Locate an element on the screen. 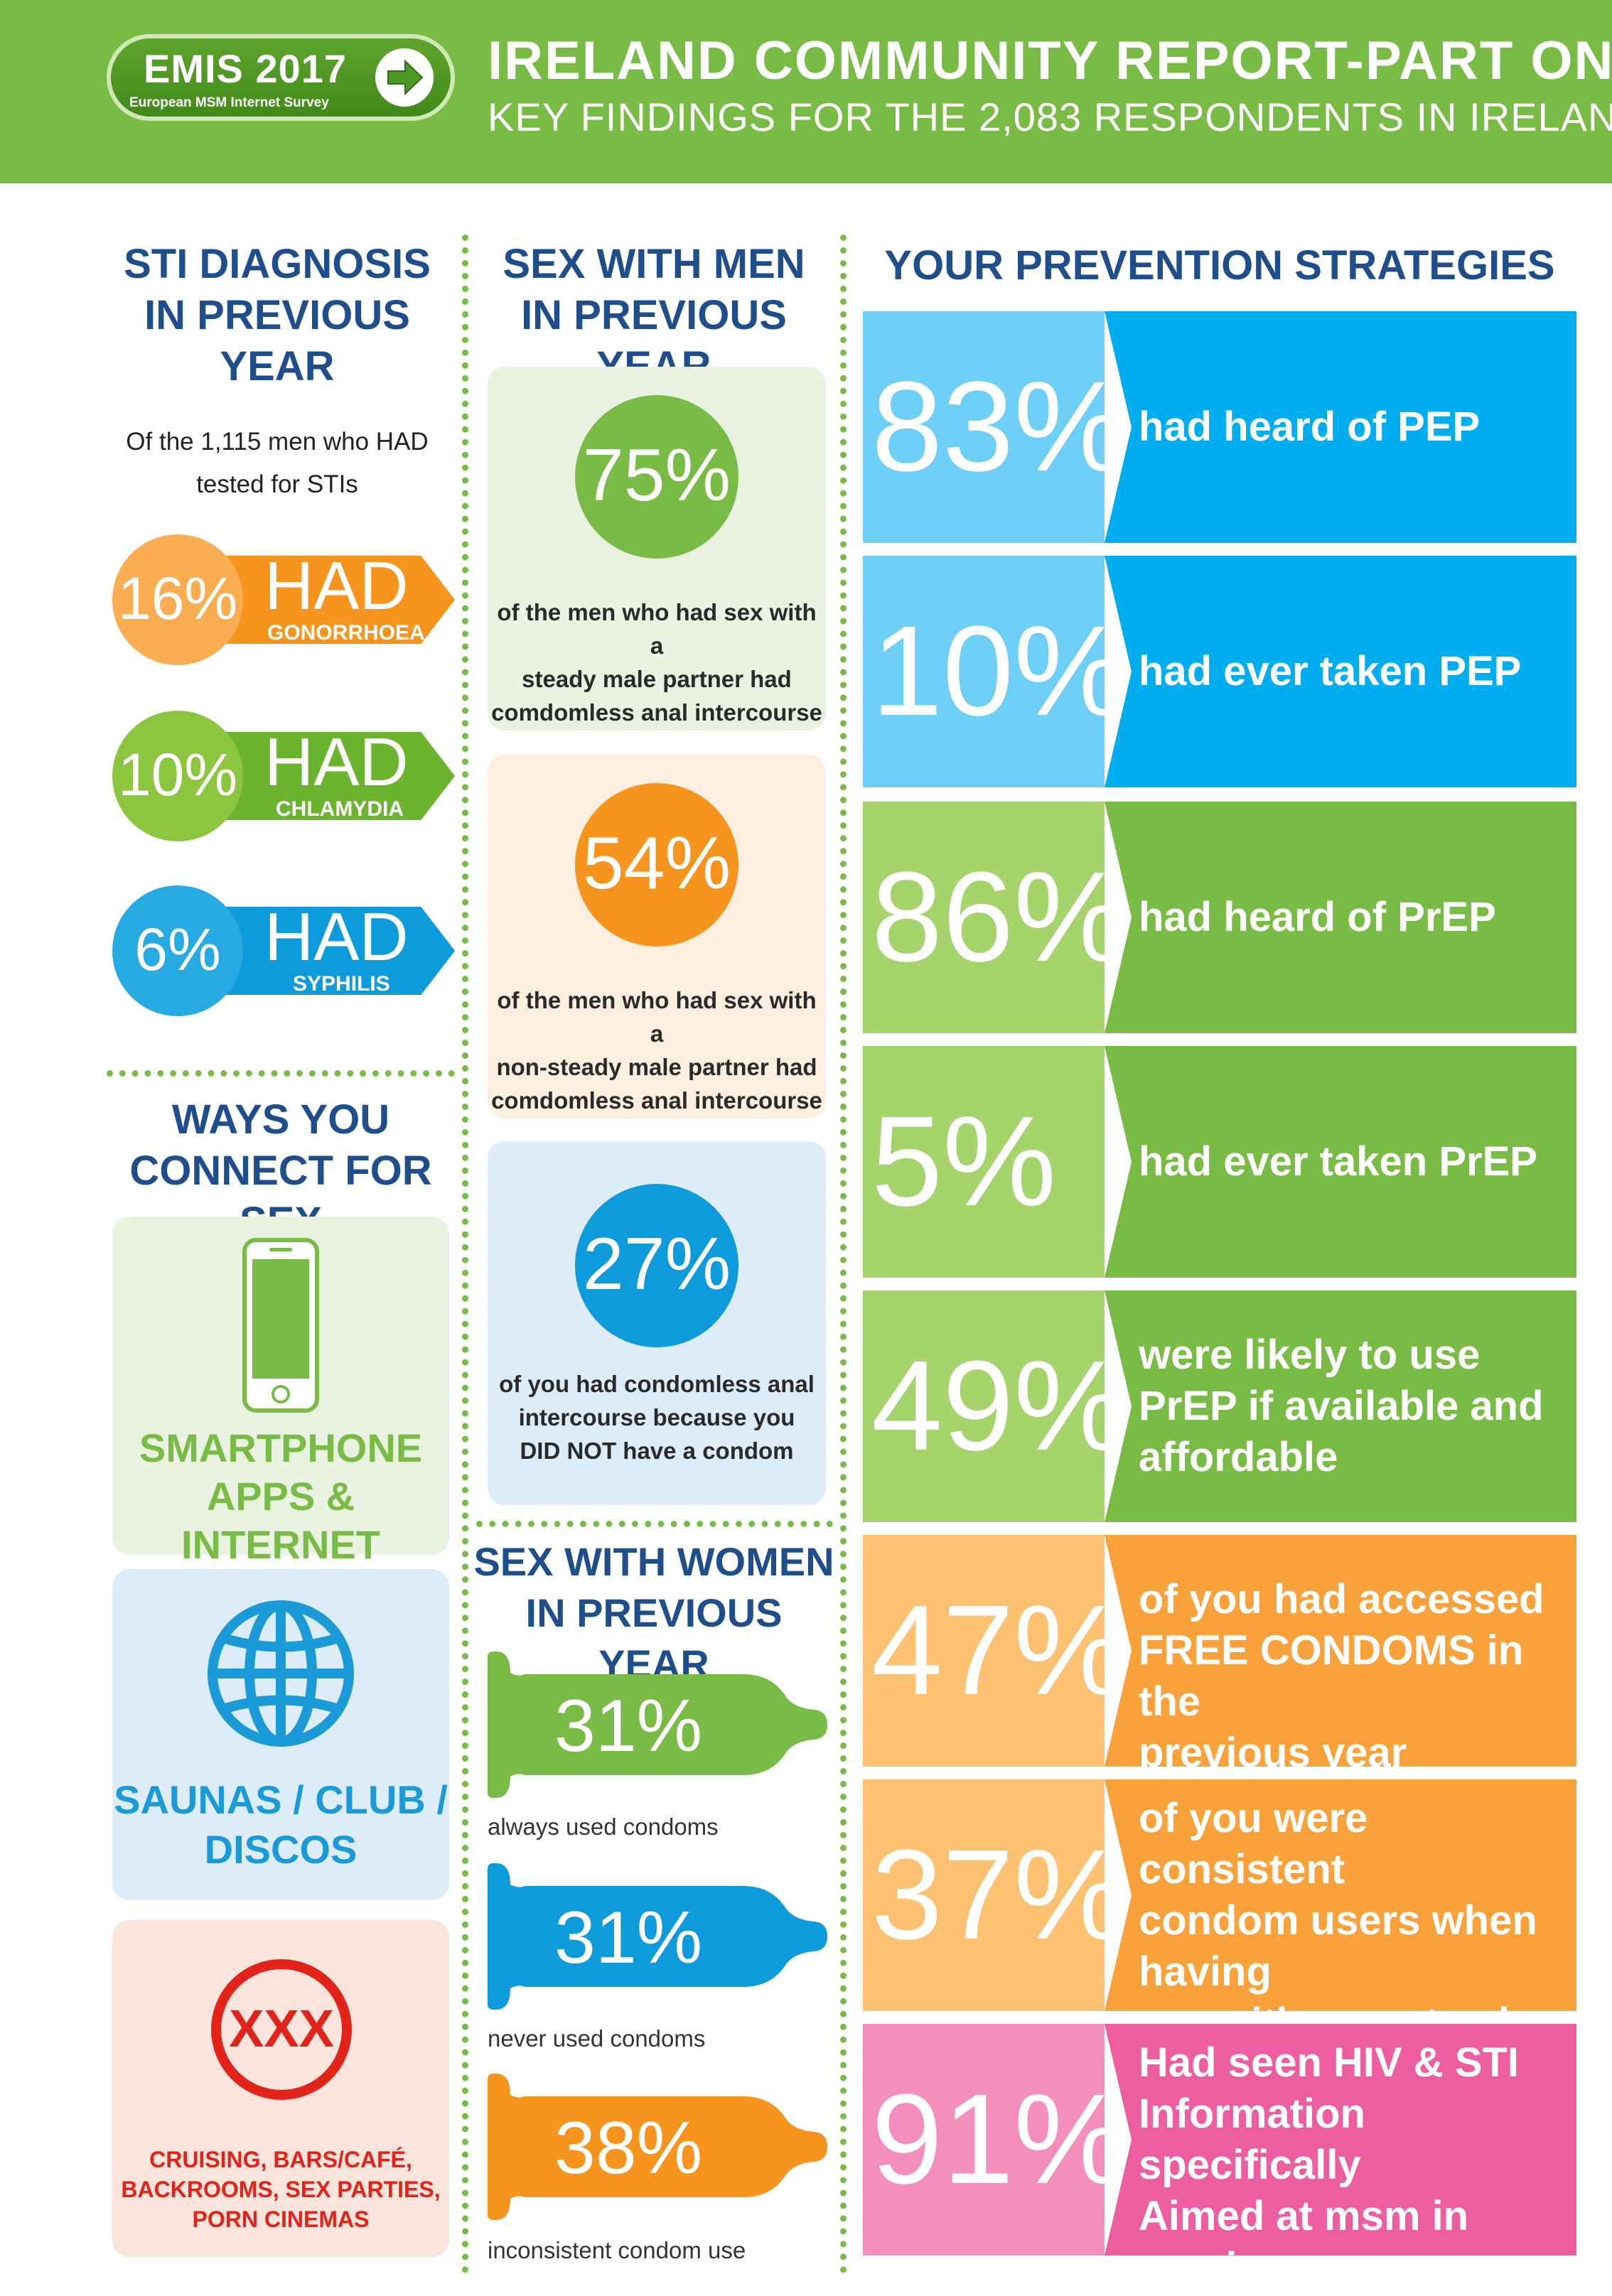 The height and width of the screenshot is (2296, 1612). prevention-text-line: were likely to use is located at coordinates (1310, 1355).